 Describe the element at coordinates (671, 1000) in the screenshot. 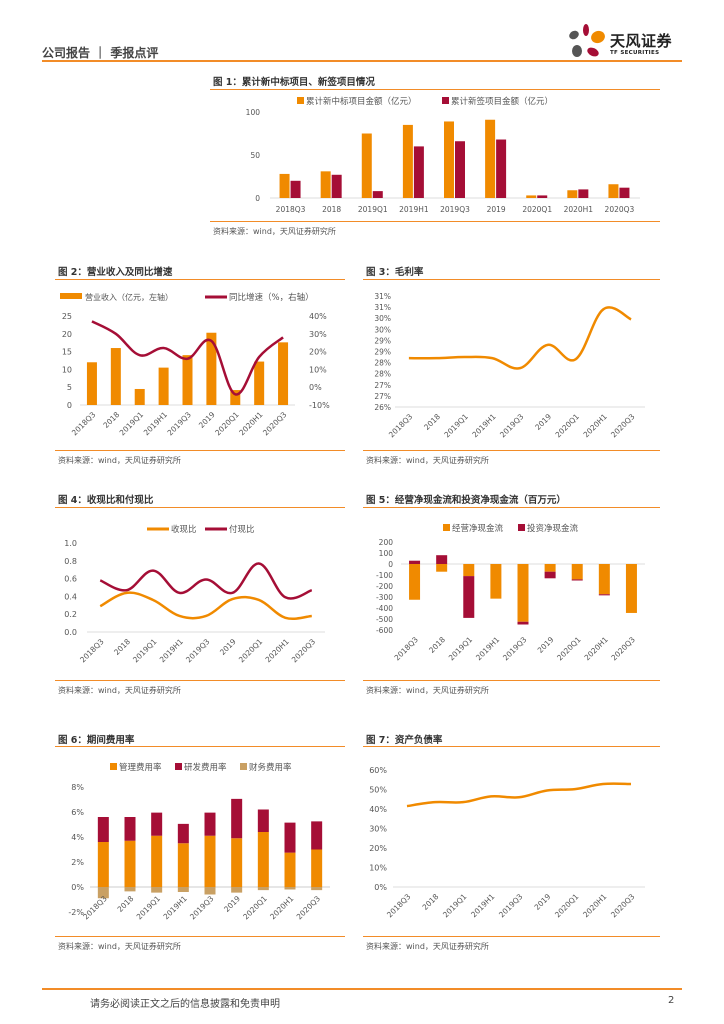

I see `page-number: 2` at that location.